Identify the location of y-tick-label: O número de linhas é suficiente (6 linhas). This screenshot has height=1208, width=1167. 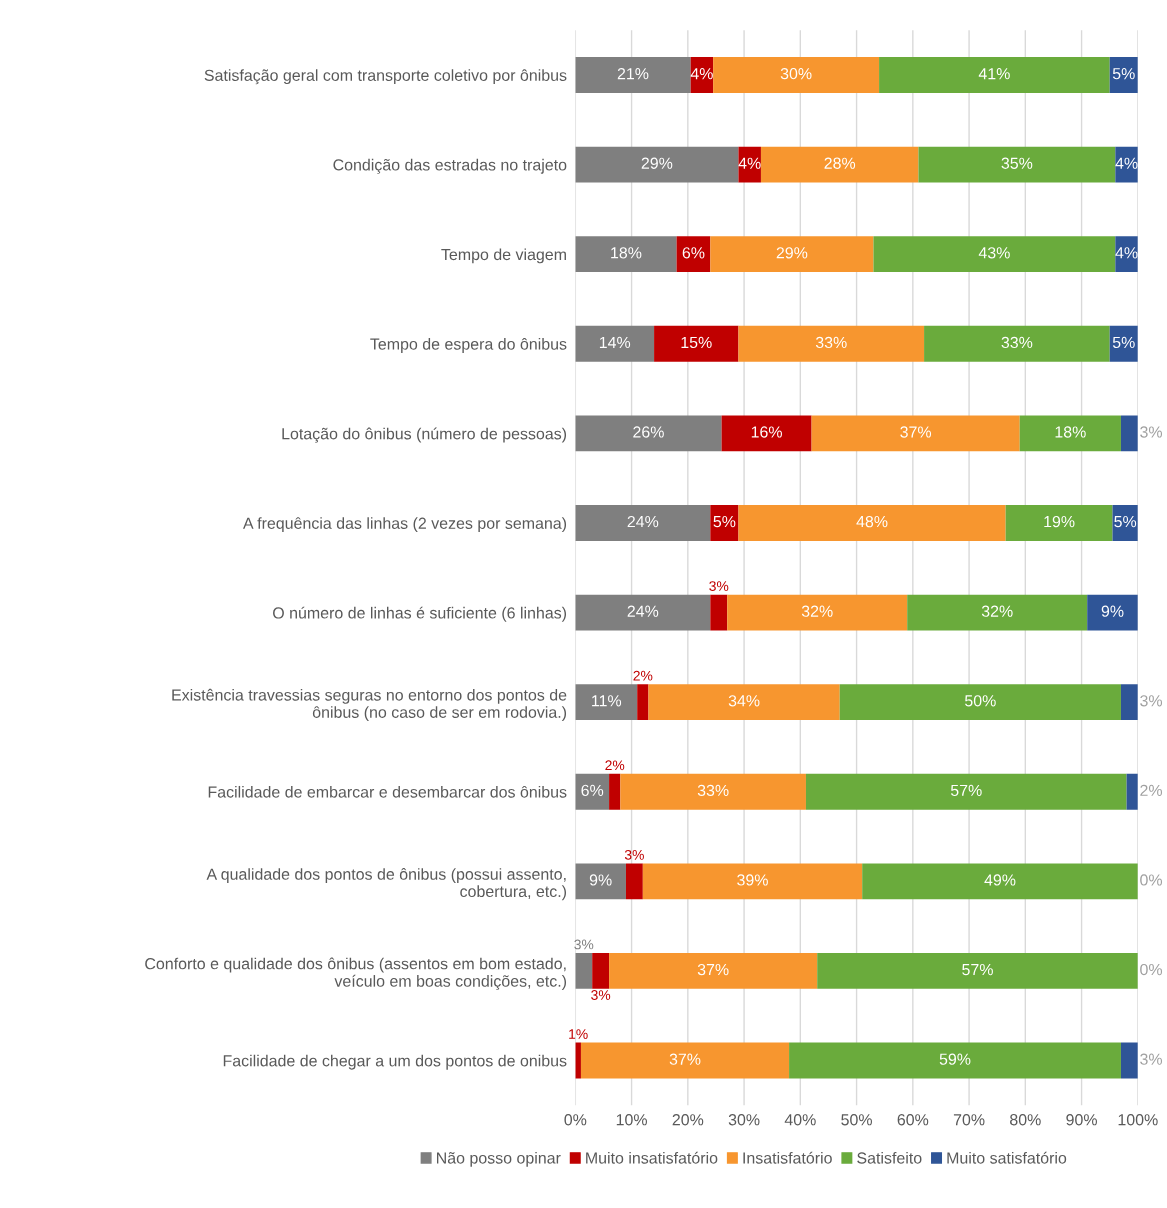
(420, 614).